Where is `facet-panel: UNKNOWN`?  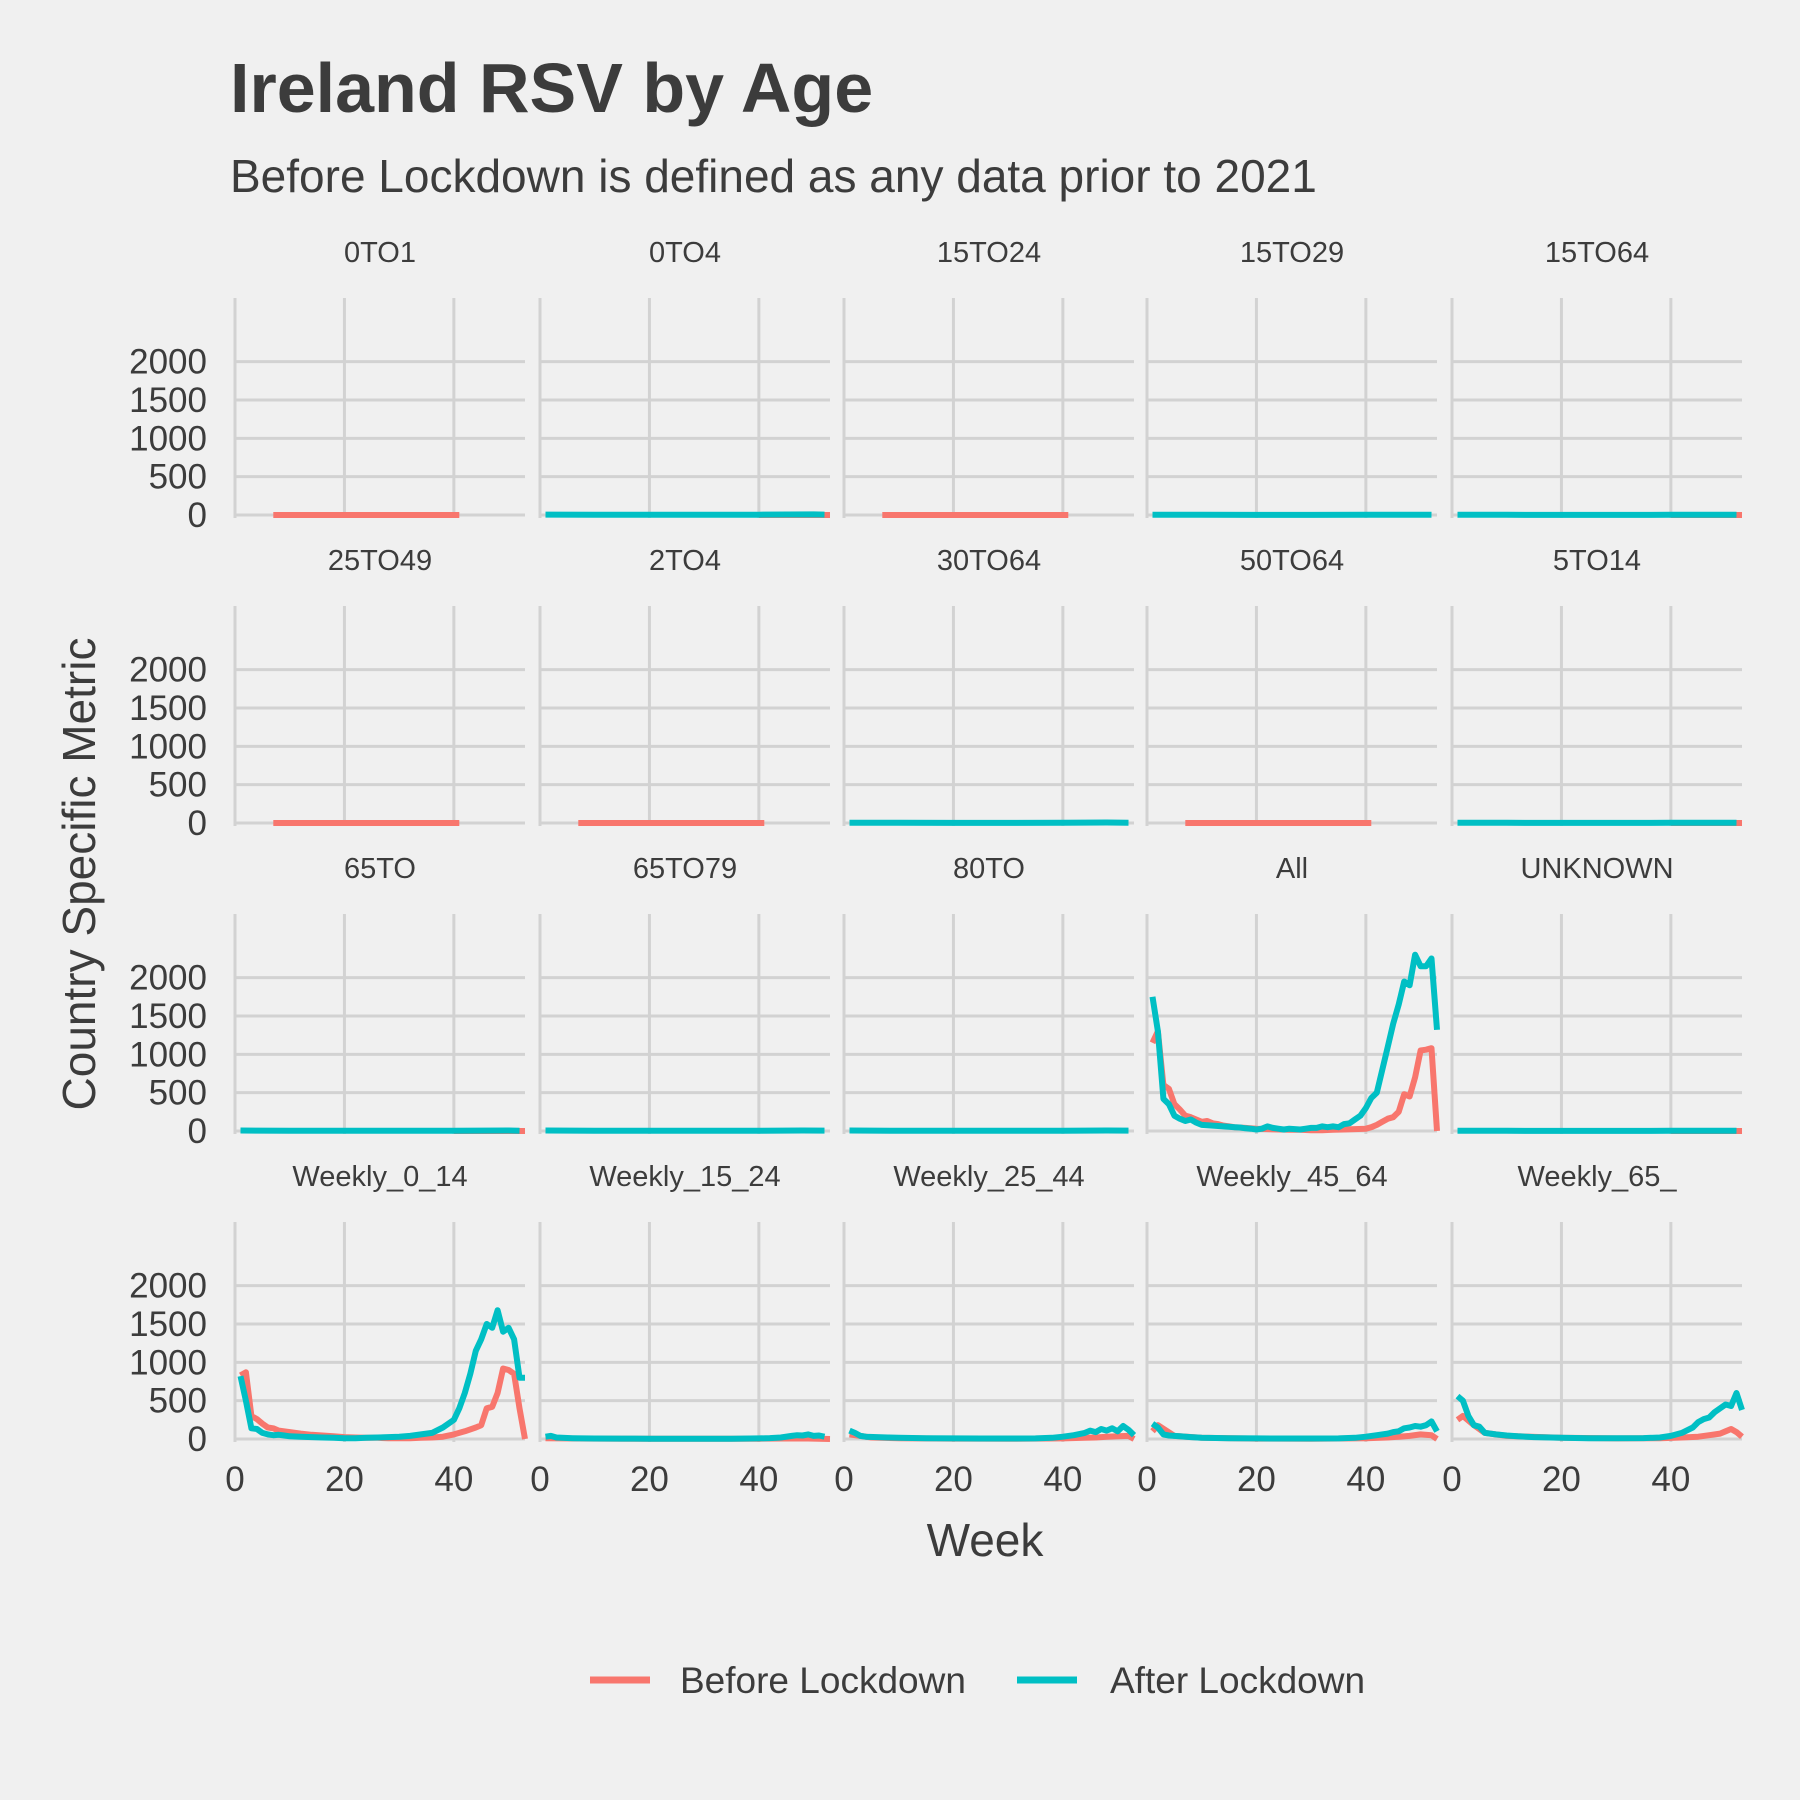
facet-panel: UNKNOWN is located at coordinates (1596, 993).